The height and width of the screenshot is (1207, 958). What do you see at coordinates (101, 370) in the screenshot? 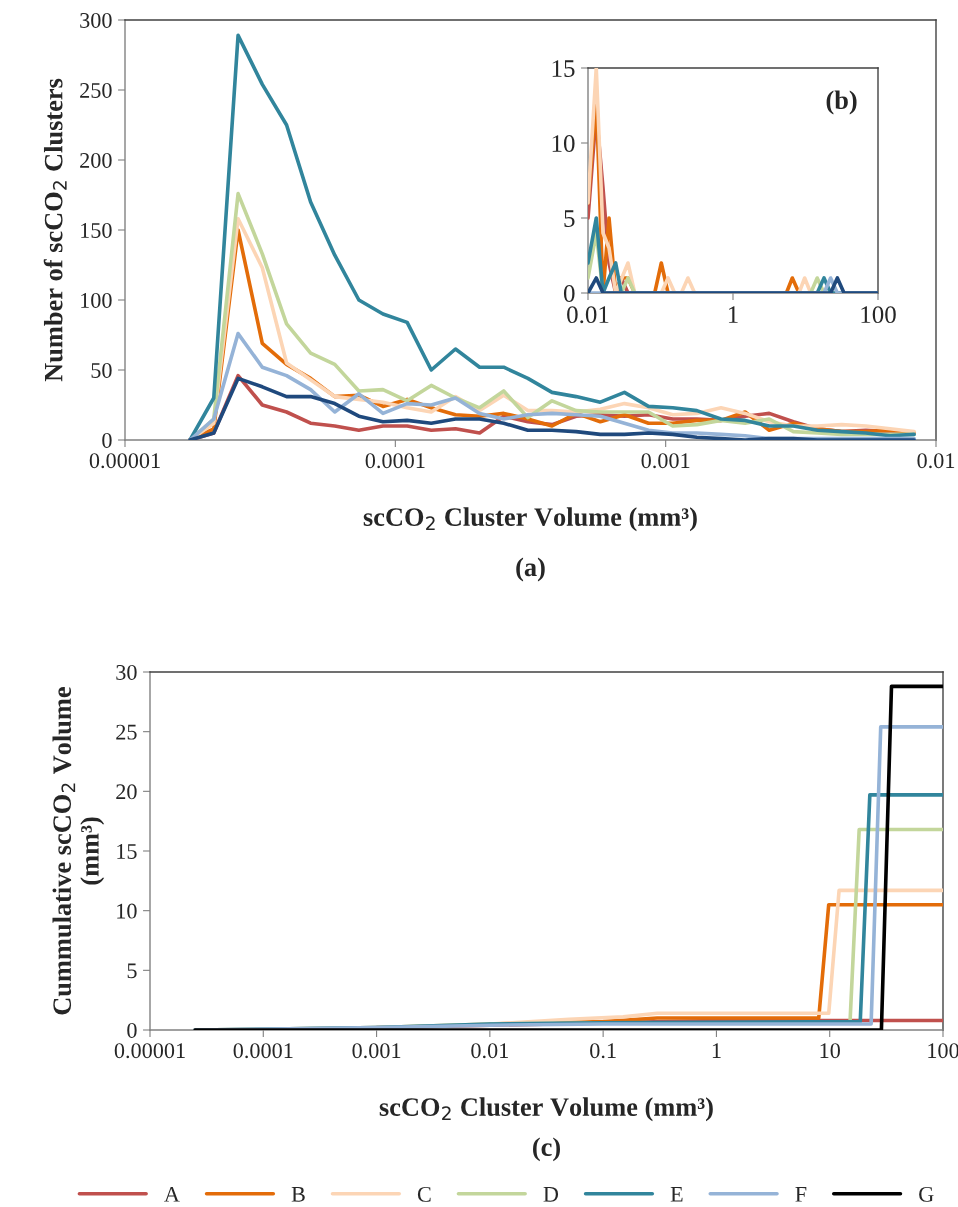
I see `y-tick-label: 50` at bounding box center [101, 370].